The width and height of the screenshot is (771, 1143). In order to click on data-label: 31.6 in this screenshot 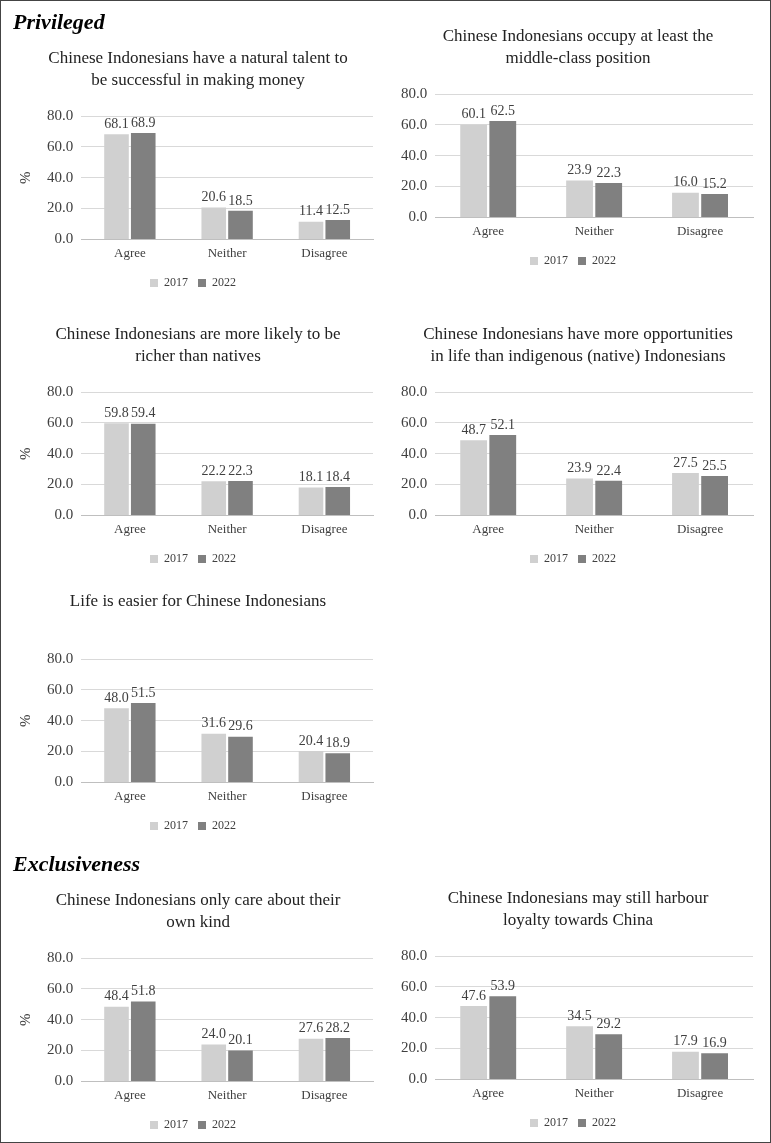, I will do `click(213, 723)`.